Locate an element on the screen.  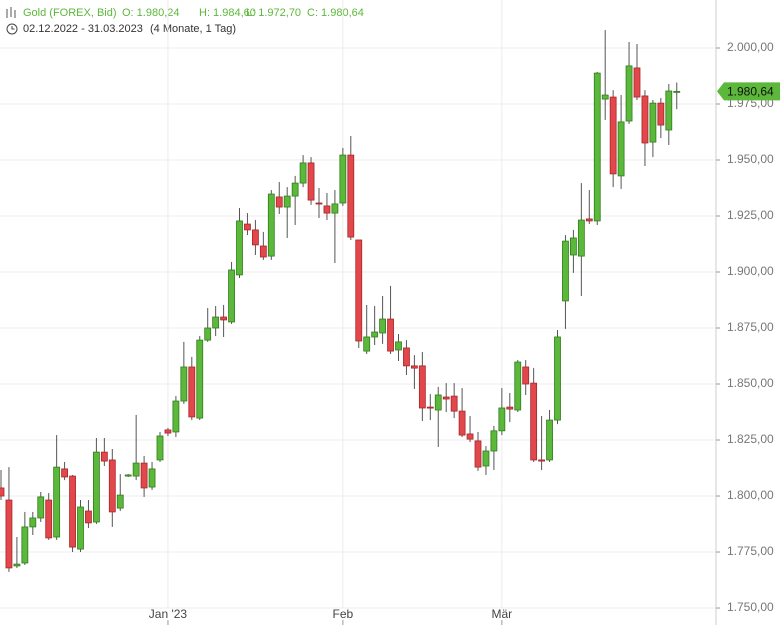
chart-title: Gold (FOREX, Bid) is located at coordinates (70, 13).